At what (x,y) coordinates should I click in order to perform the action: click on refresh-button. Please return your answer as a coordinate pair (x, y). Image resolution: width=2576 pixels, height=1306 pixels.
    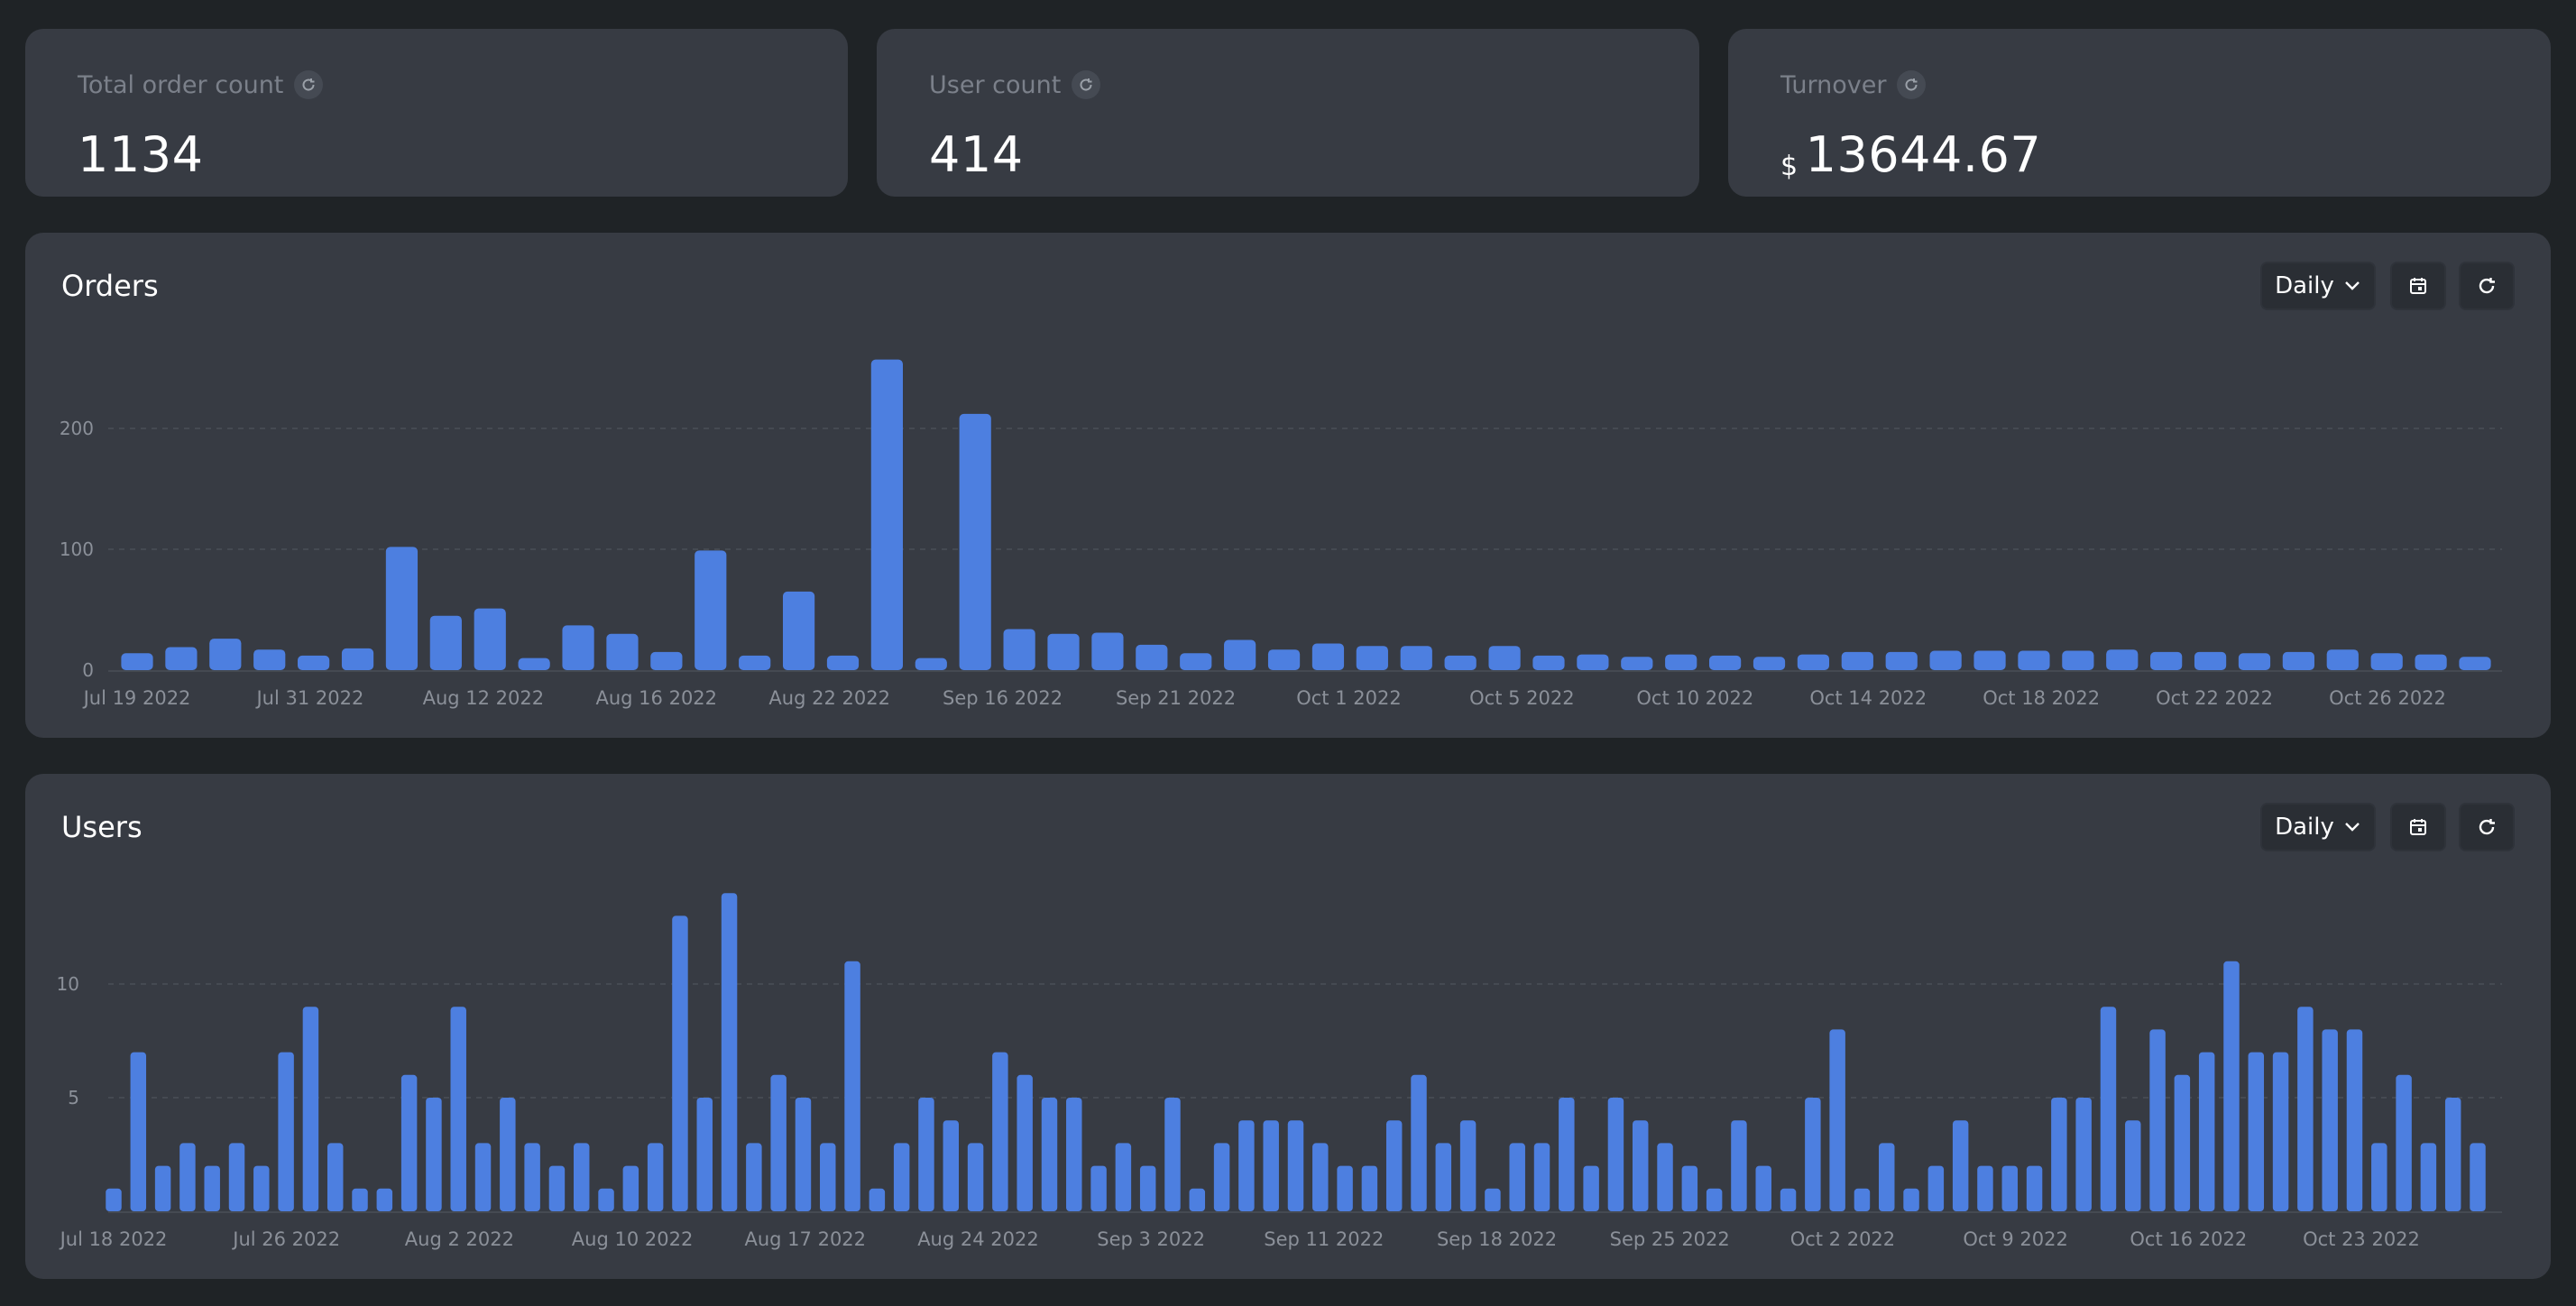
    Looking at the image, I should click on (2487, 286).